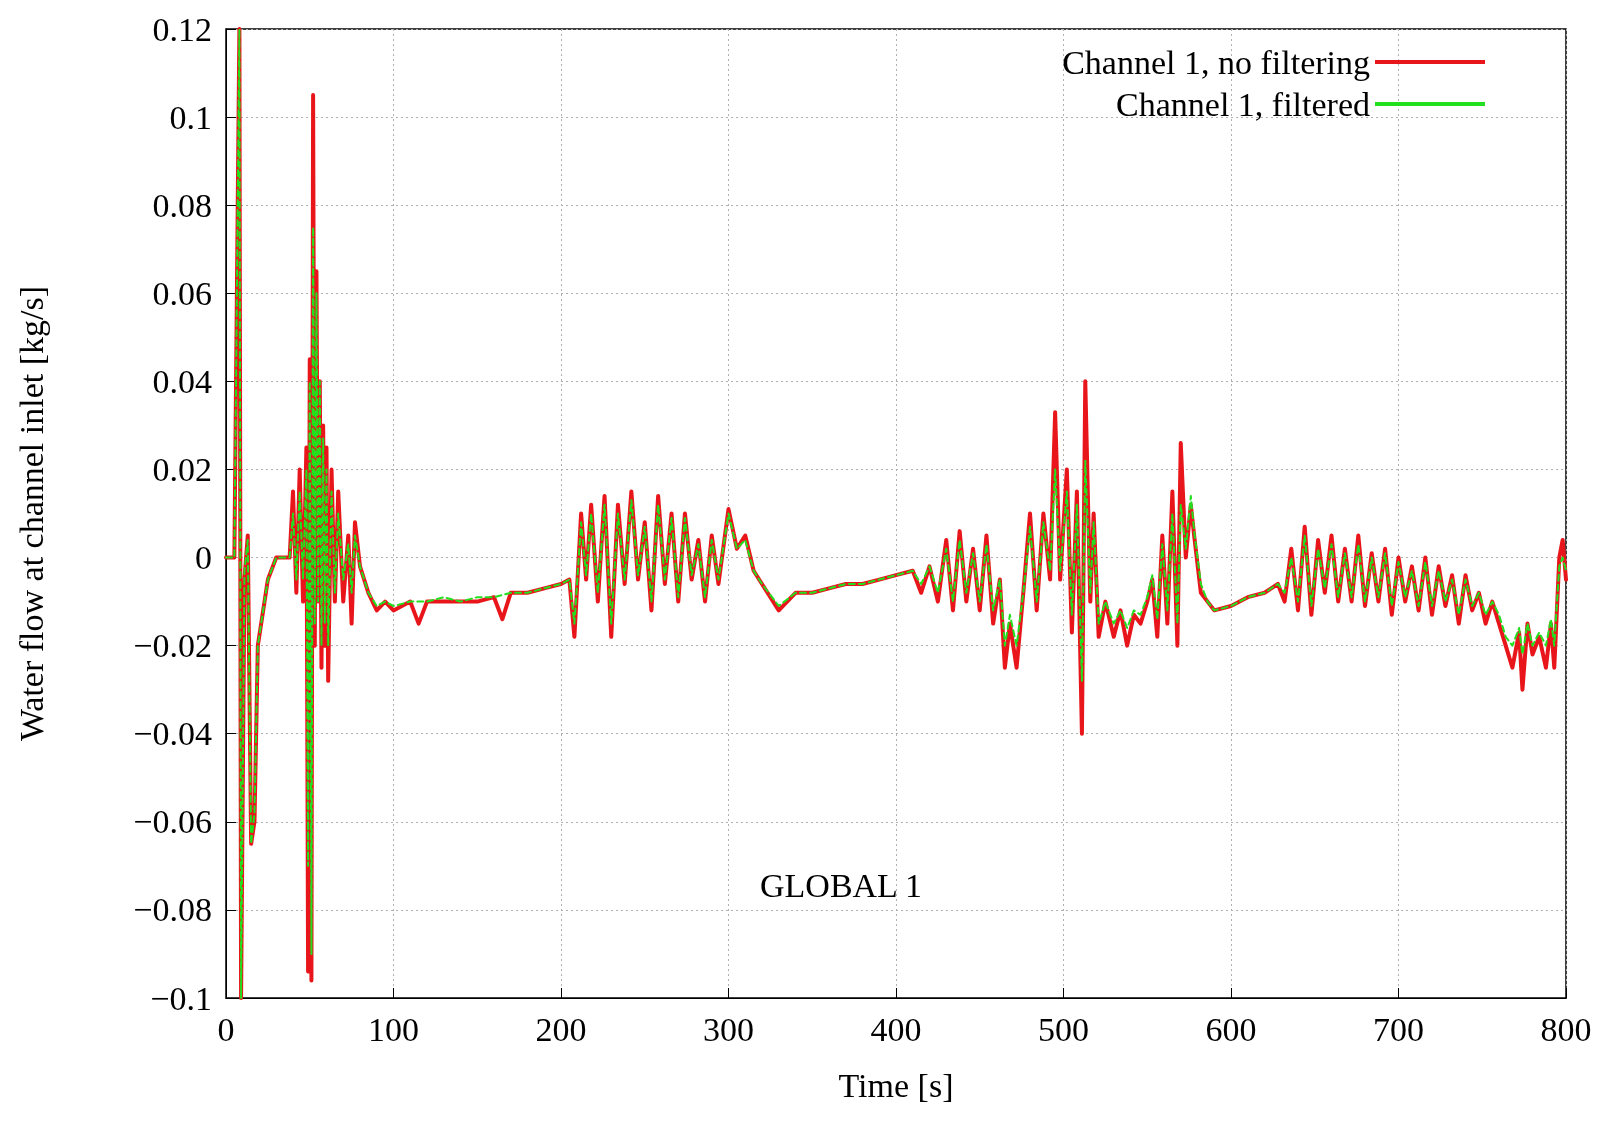 The image size is (1610, 1125). I want to click on y-tick-label: 0.06, so click(182, 293).